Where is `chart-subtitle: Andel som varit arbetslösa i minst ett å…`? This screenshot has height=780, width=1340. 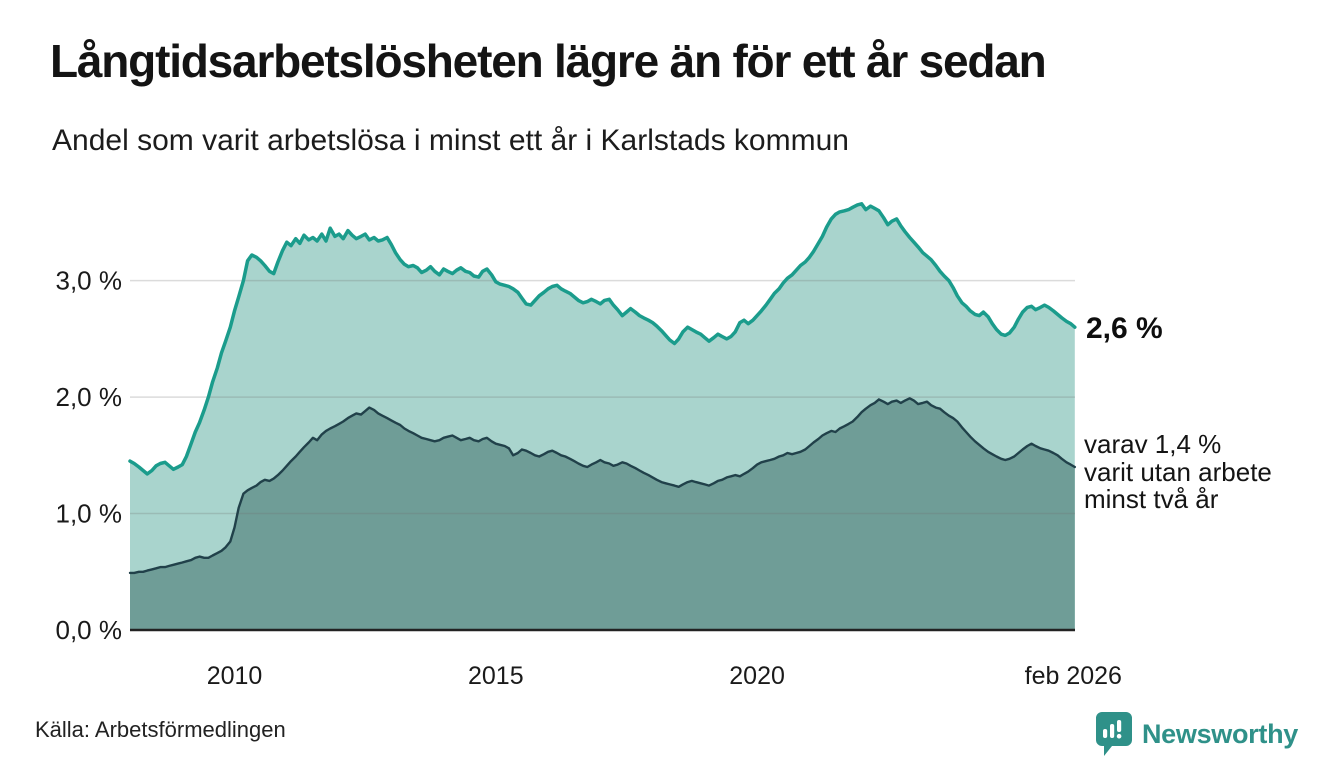 chart-subtitle: Andel som varit arbetslösa i minst ett å… is located at coordinates (450, 140).